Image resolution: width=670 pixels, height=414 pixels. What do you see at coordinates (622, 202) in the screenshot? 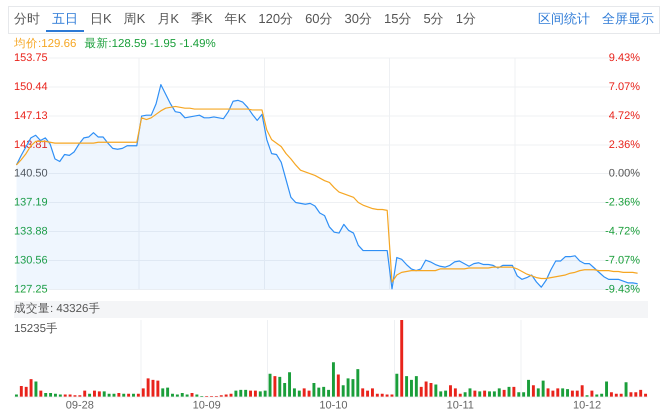
I see `y2-tick-label: -2.36%` at bounding box center [622, 202].